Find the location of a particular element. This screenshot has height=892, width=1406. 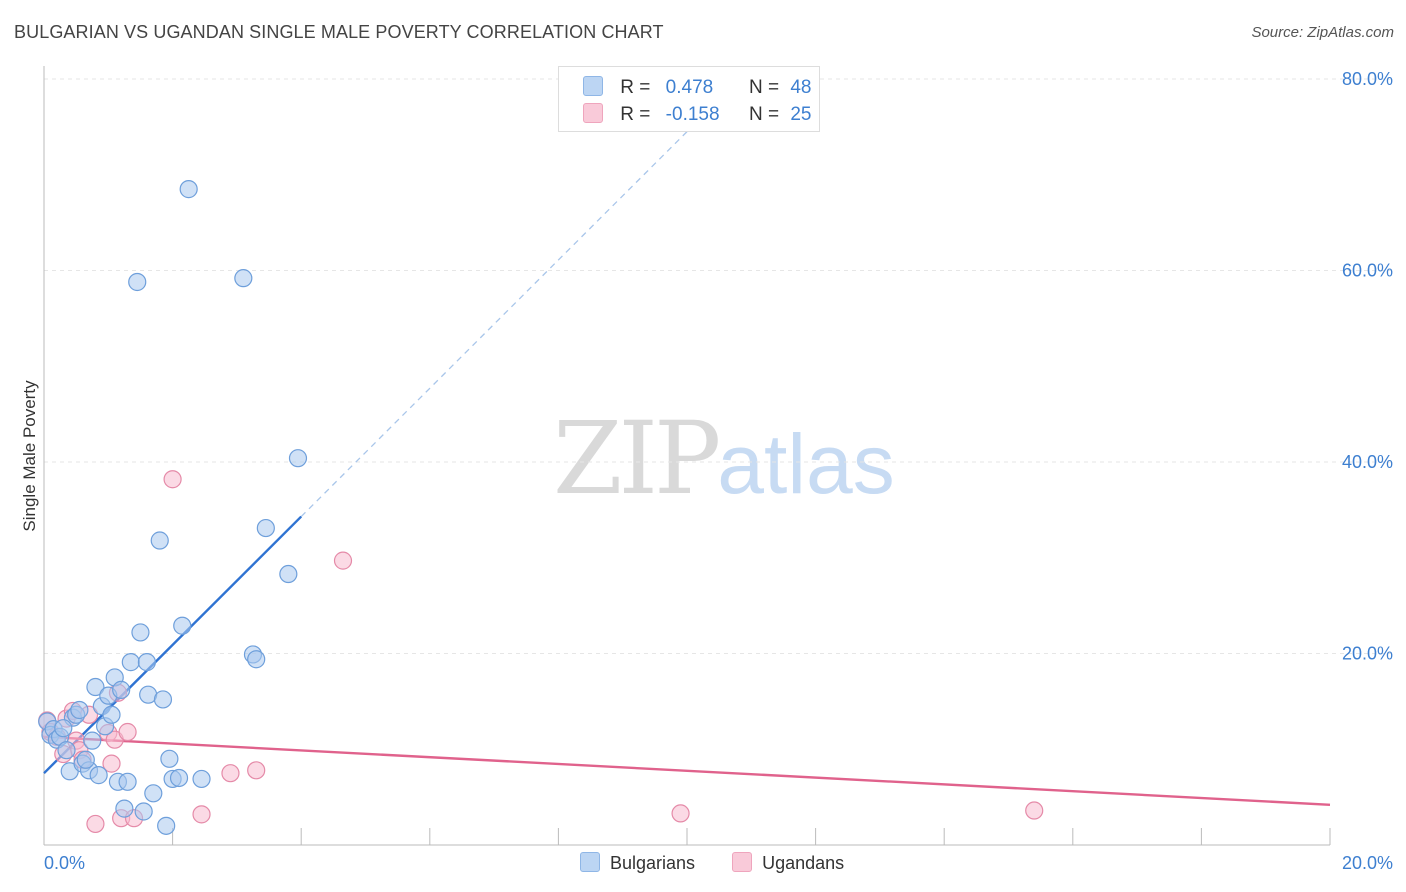

bulgarians-trendline-extension is located at coordinates (510, 308).